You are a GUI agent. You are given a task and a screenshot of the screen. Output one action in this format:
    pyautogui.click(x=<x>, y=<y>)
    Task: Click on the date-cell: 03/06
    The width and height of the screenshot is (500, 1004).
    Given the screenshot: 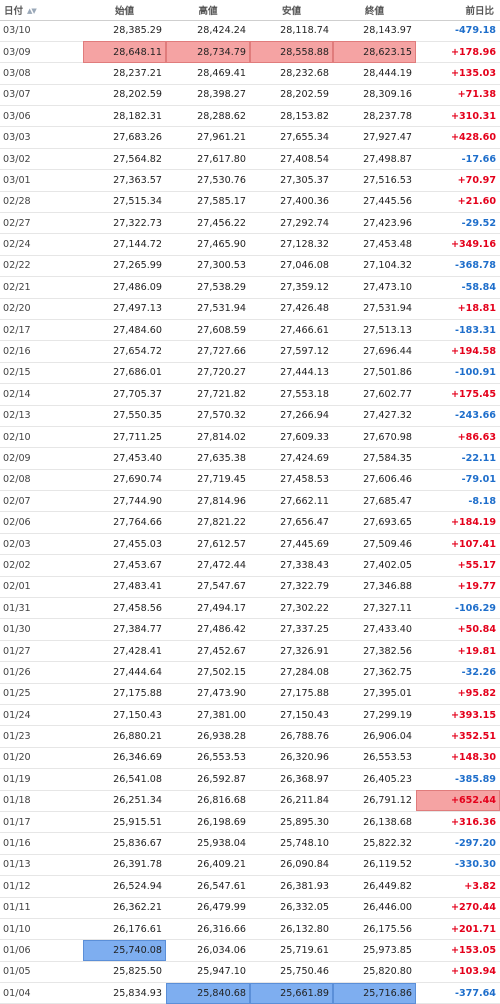 What is the action you would take?
    pyautogui.click(x=41, y=116)
    